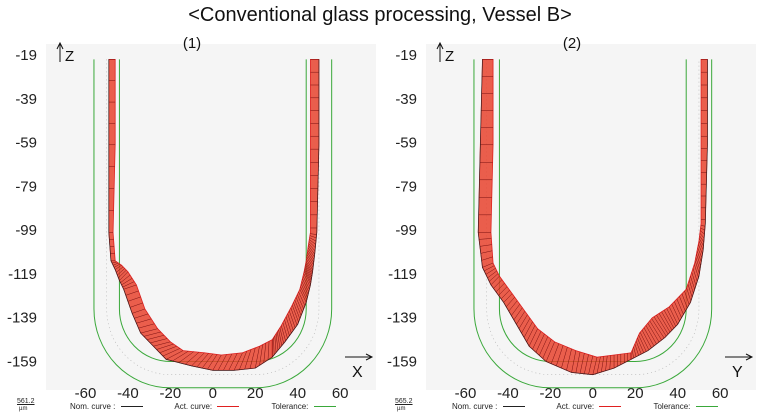 The height and width of the screenshot is (420, 760). I want to click on x-axis-arrow, so click(369, 357).